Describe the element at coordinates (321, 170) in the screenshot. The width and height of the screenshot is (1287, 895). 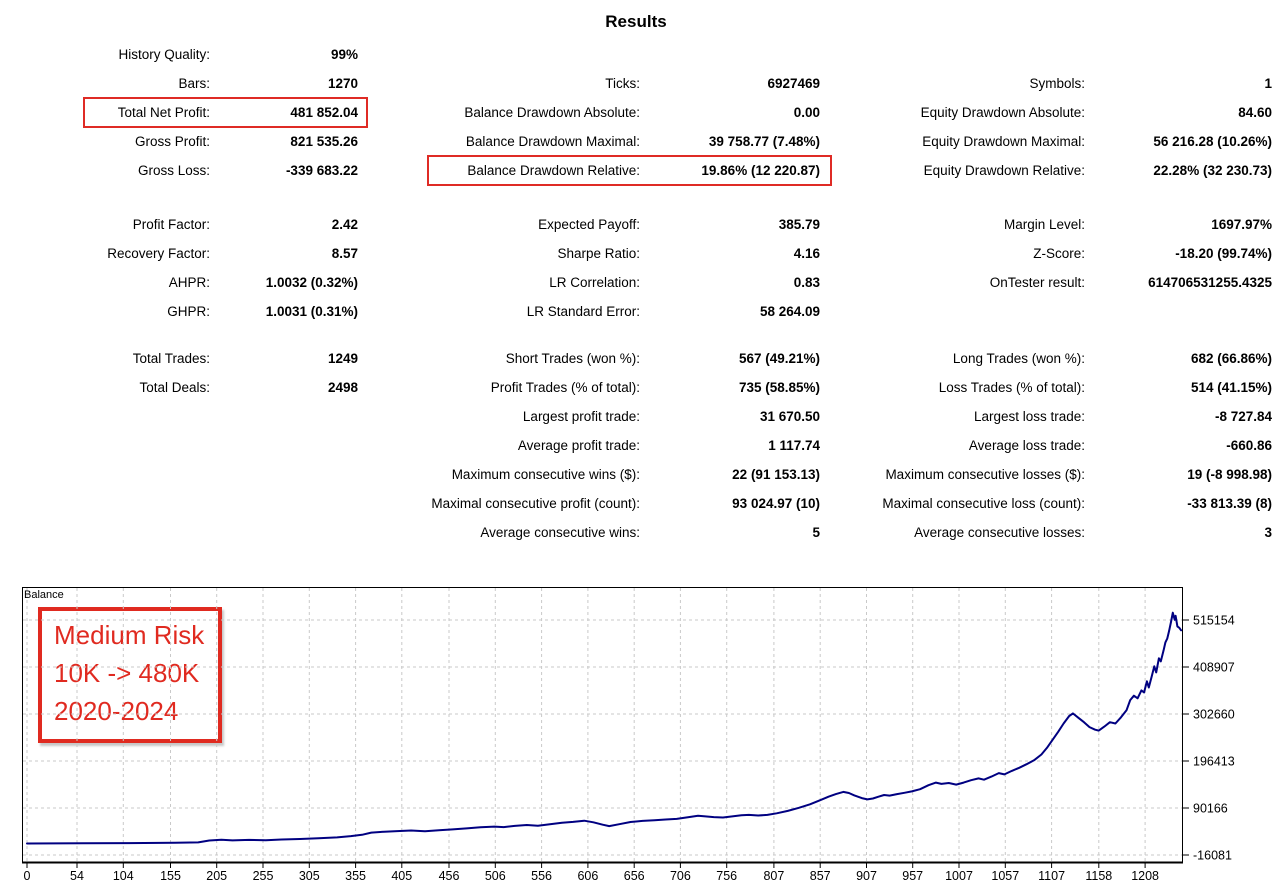
I see `stat-value: -339 683.22` at that location.